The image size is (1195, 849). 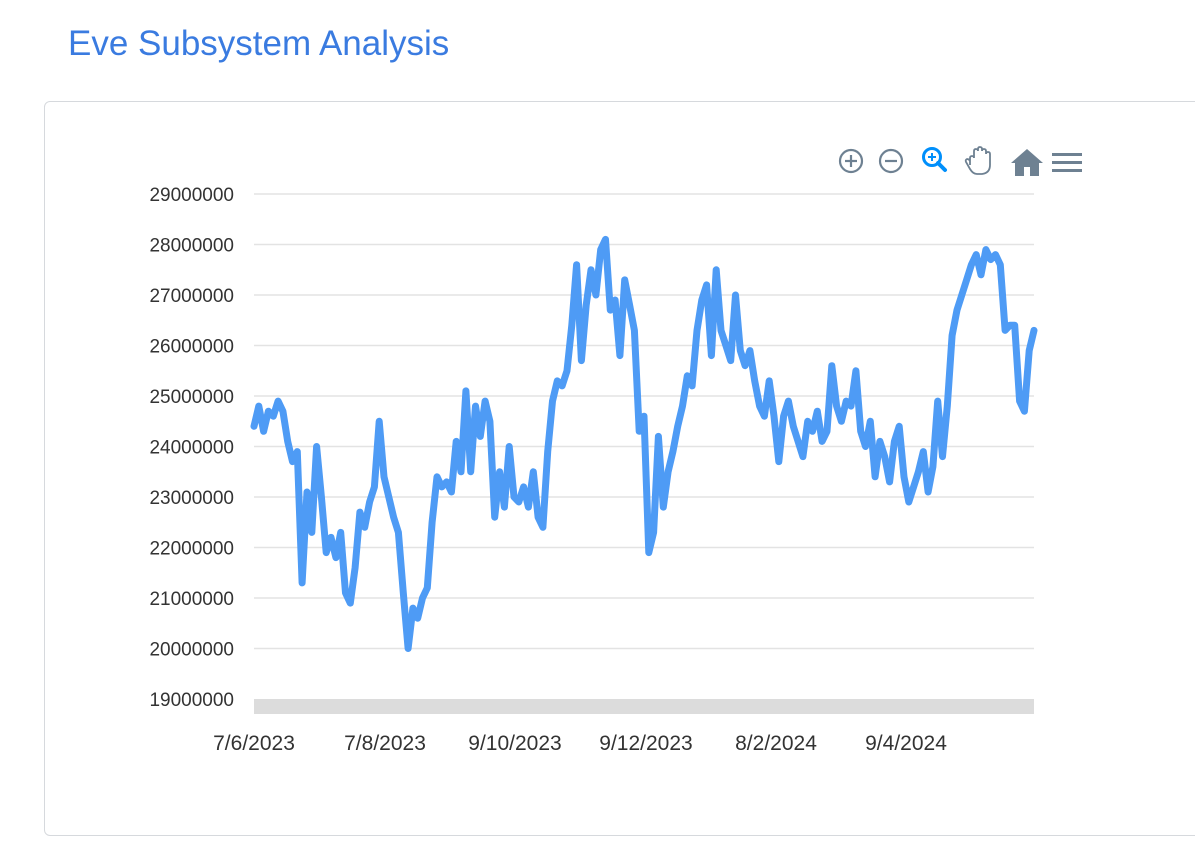 What do you see at coordinates (644, 706) in the screenshot?
I see `x-axis-band` at bounding box center [644, 706].